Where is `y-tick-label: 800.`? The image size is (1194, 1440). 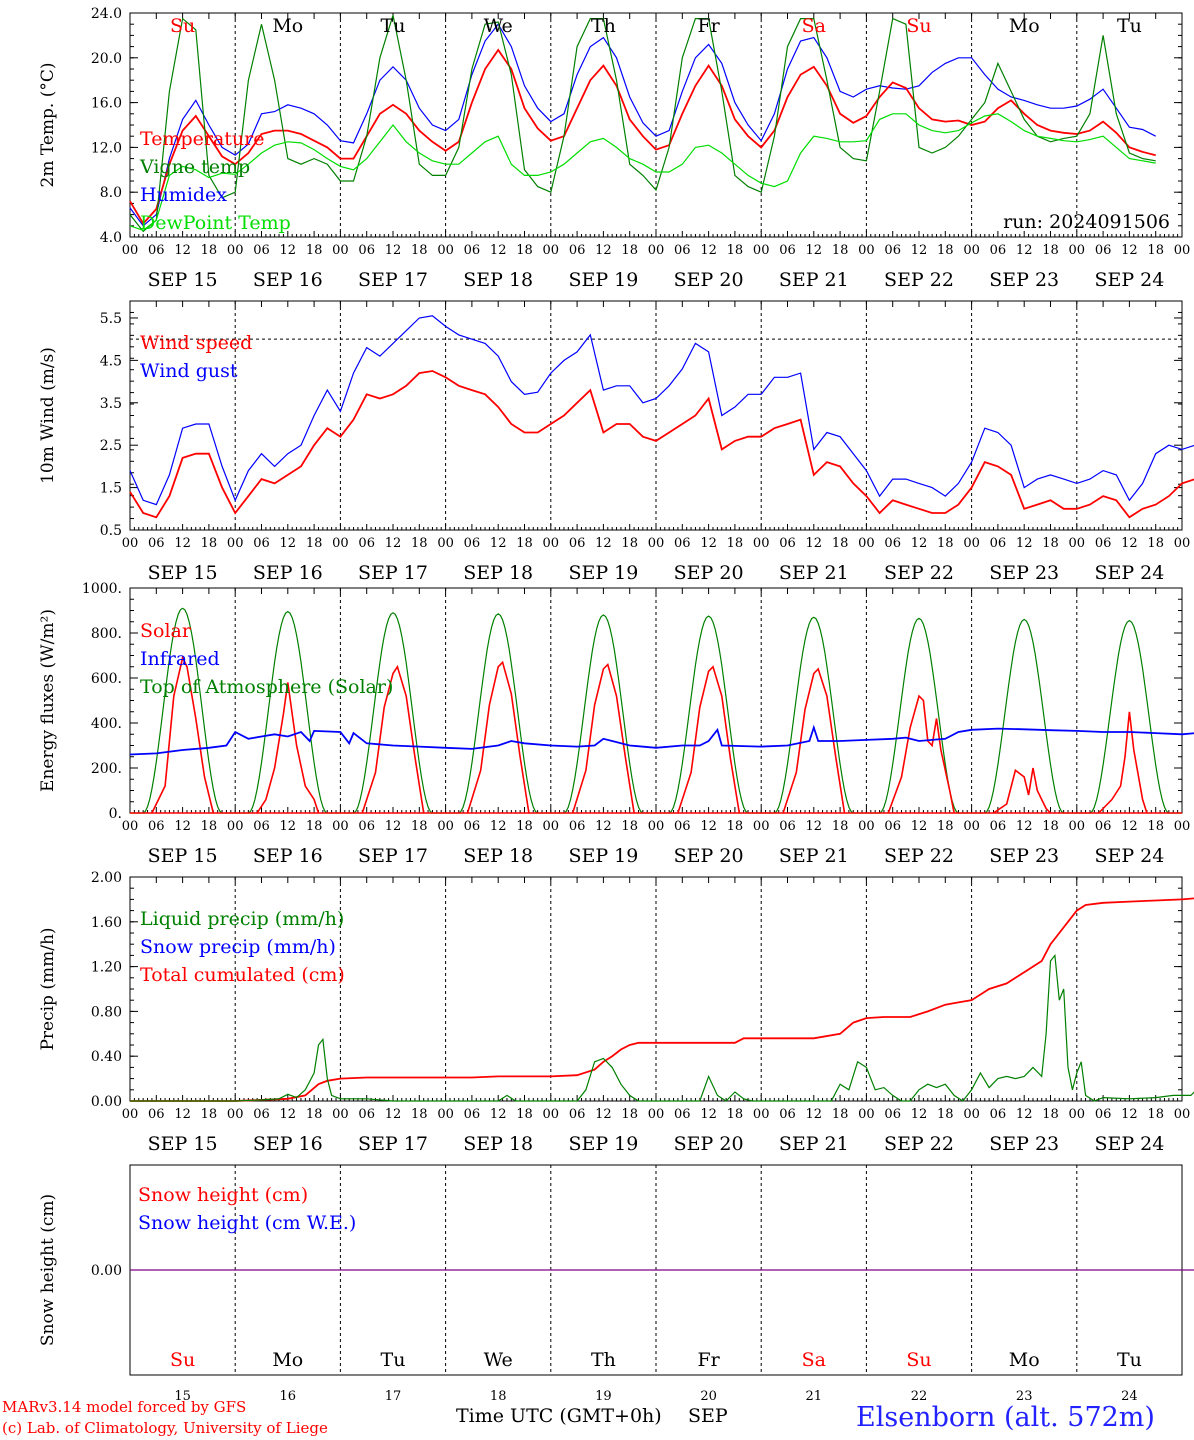 y-tick-label: 800. is located at coordinates (106, 634).